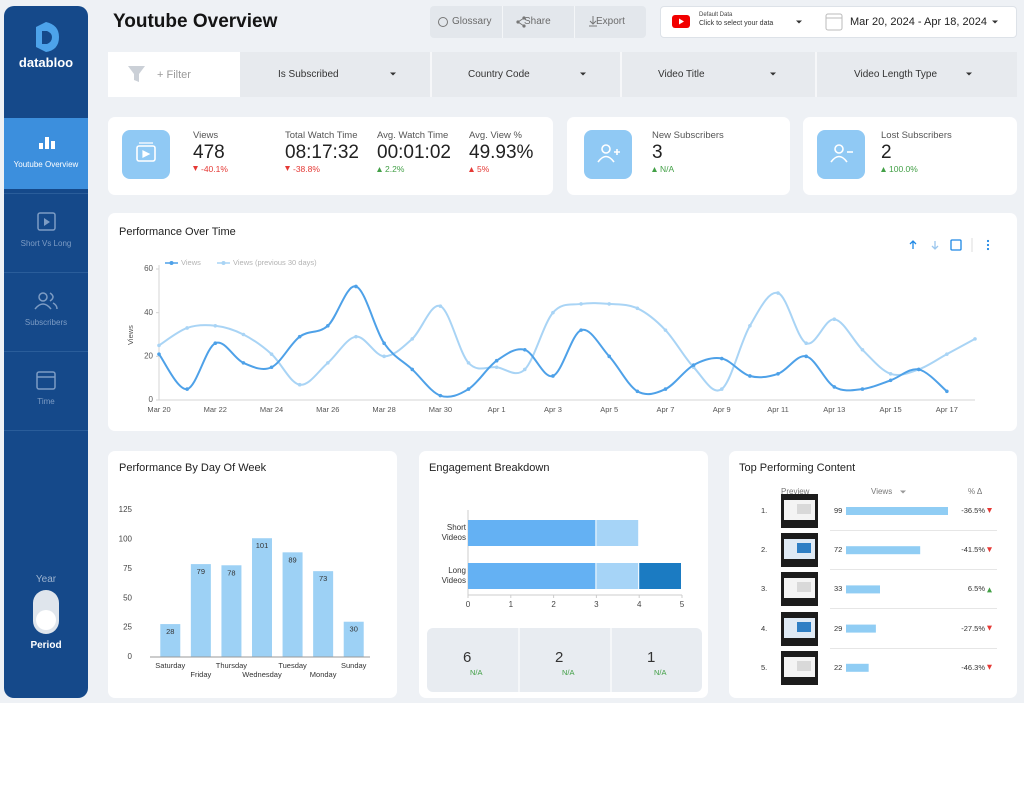 This screenshot has height=786, width=1024. What do you see at coordinates (214, 169) in the screenshot?
I see `kpi-change: -40.1%` at bounding box center [214, 169].